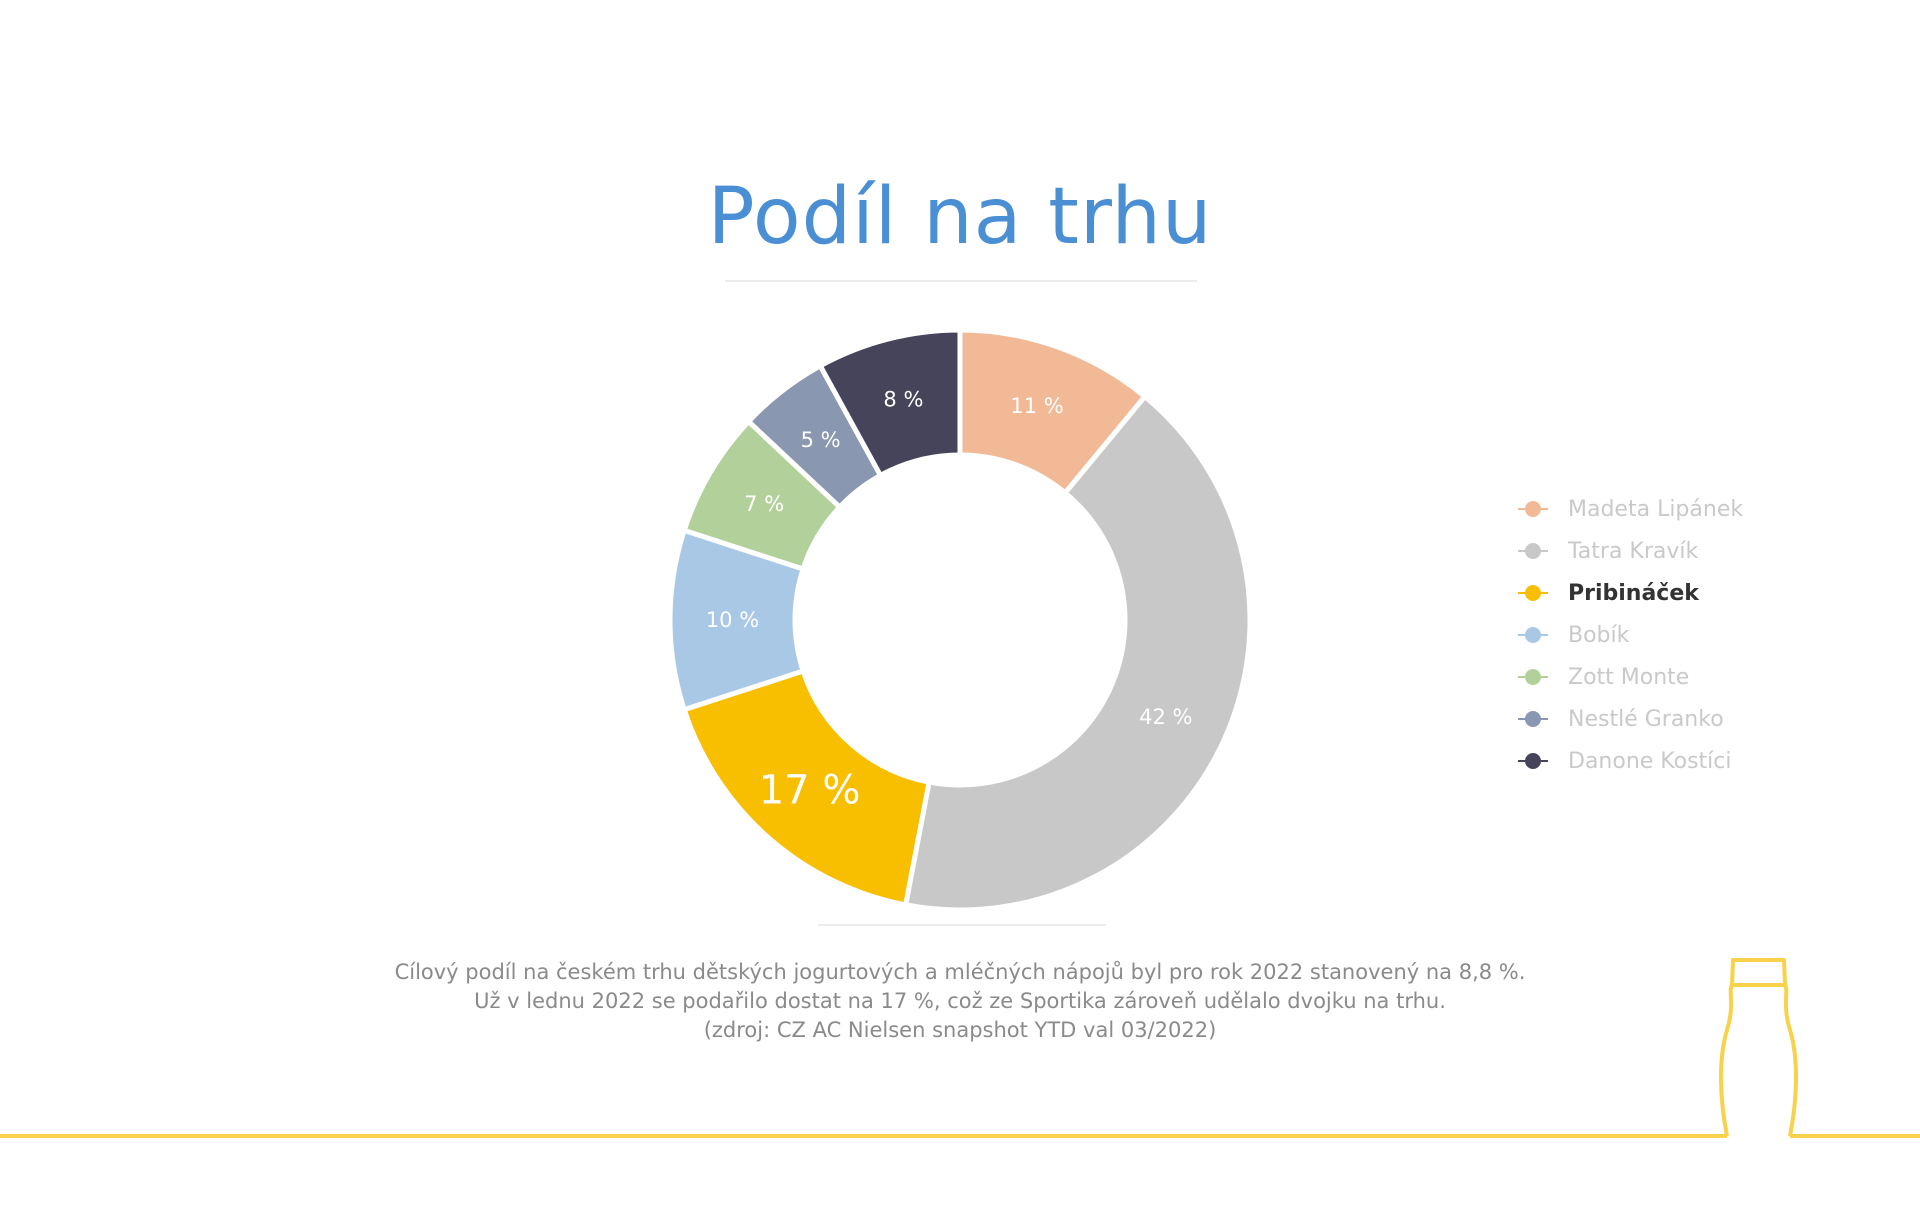  I want to click on legend-label: Zott Monte, so click(1629, 677).